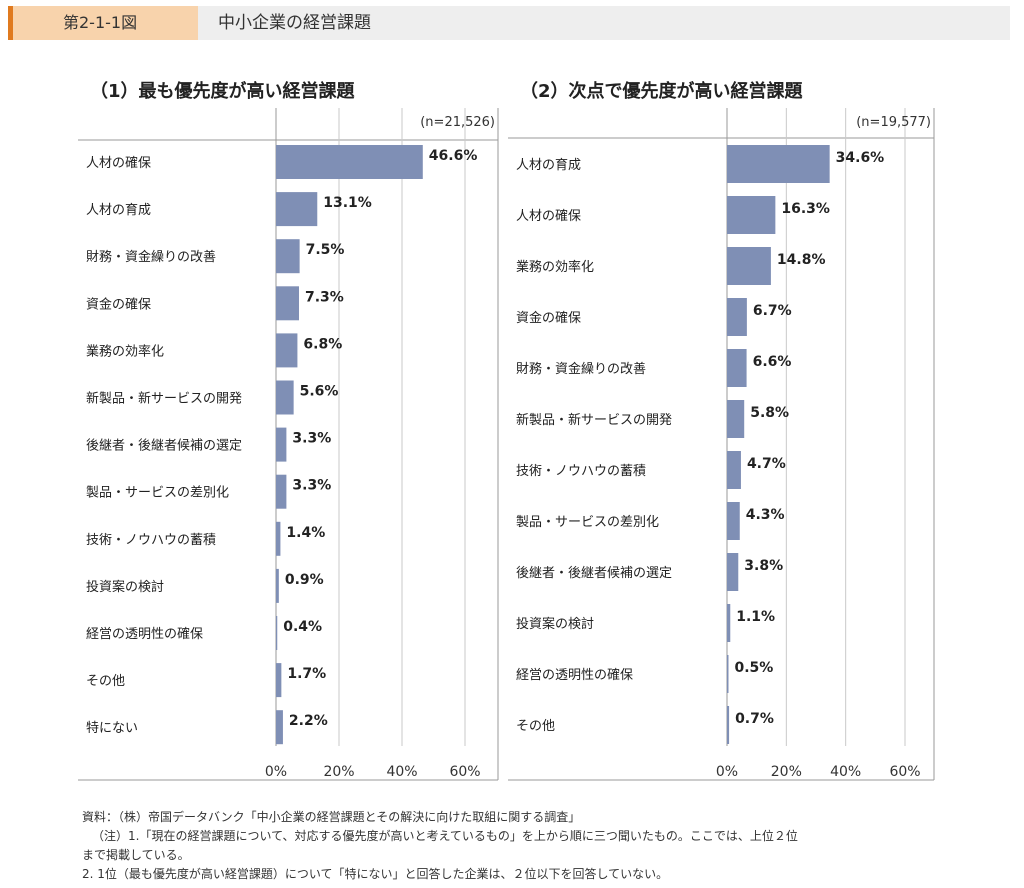 The height and width of the screenshot is (888, 1024). Describe the element at coordinates (112, 728) in the screenshot. I see `category-label: 特にない` at that location.